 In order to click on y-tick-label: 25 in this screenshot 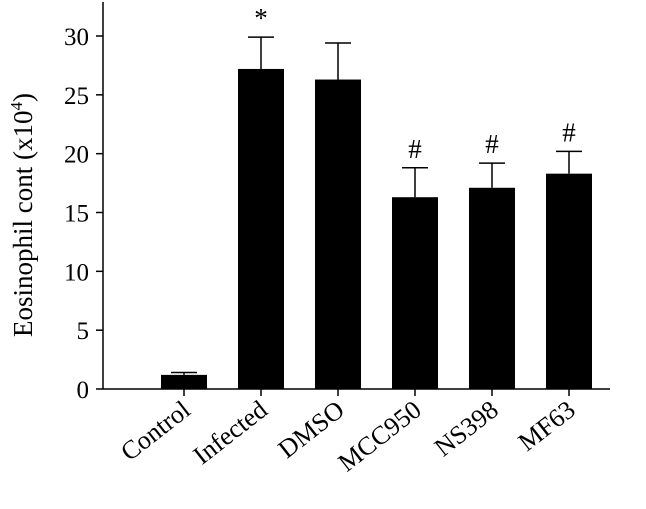, I will do `click(76, 96)`.